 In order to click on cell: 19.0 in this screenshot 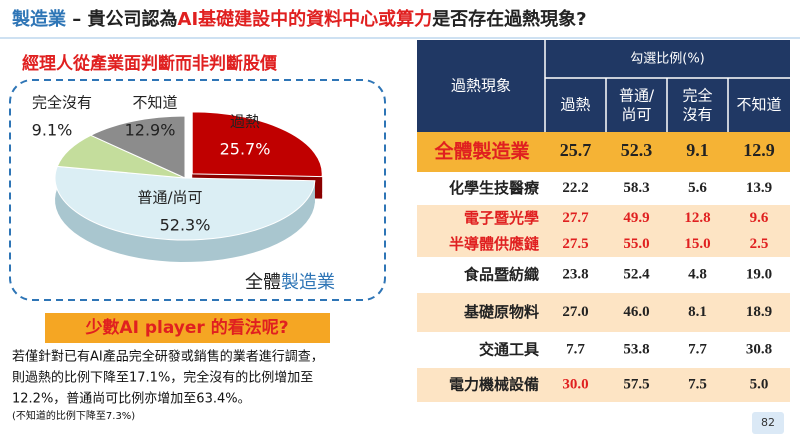, I will do `click(759, 274)`.